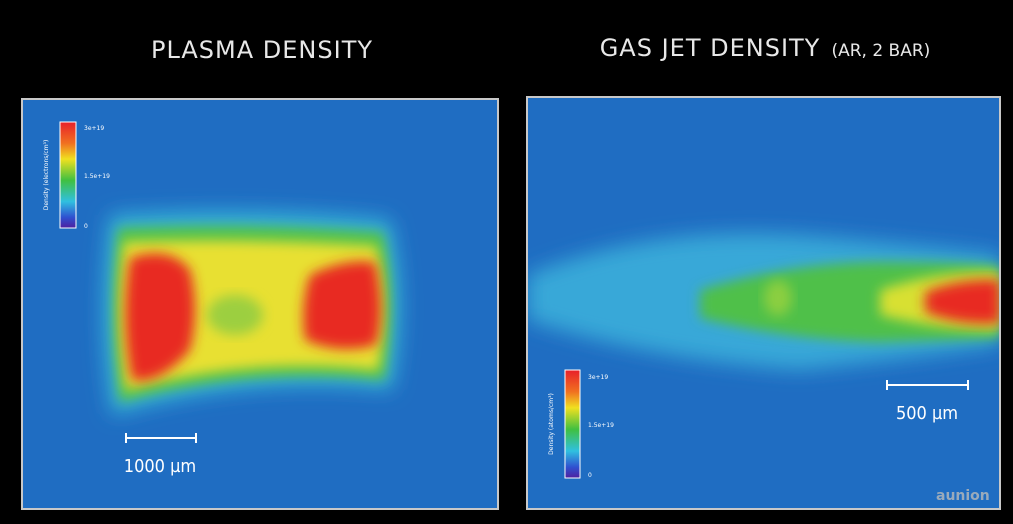  I want to click on watermark: aunion, so click(963, 496).